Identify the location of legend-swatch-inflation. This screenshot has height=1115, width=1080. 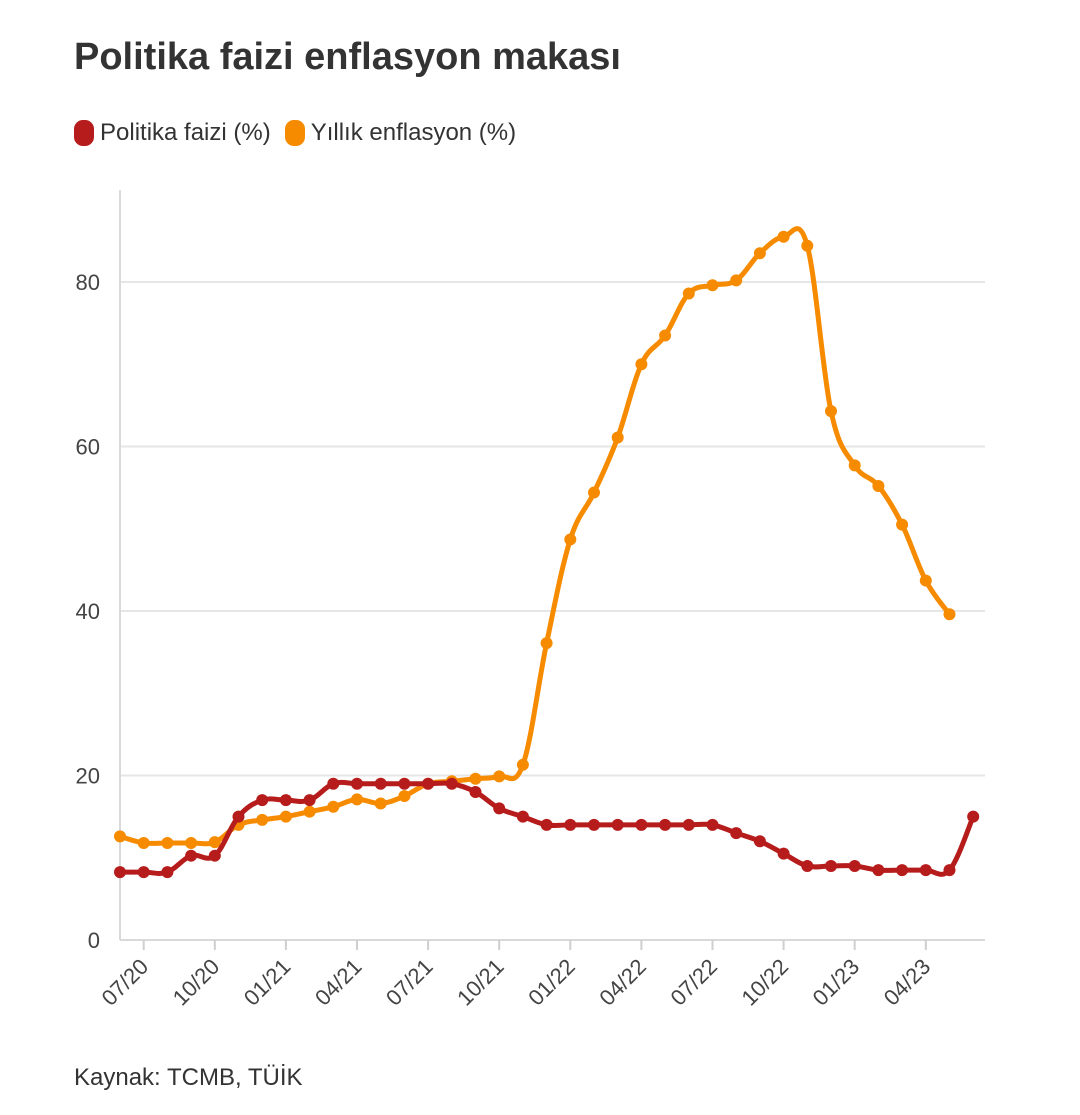
(294, 133).